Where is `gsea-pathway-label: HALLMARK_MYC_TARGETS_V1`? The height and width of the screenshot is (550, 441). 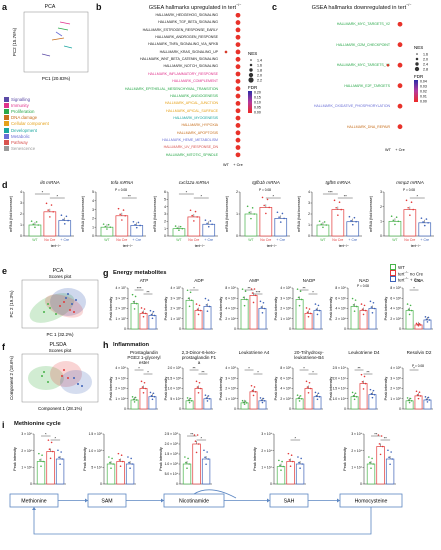
gsea-pathway-label: HALLMARK_MYC_TARGETS_V1 is located at coordinates (363, 65).